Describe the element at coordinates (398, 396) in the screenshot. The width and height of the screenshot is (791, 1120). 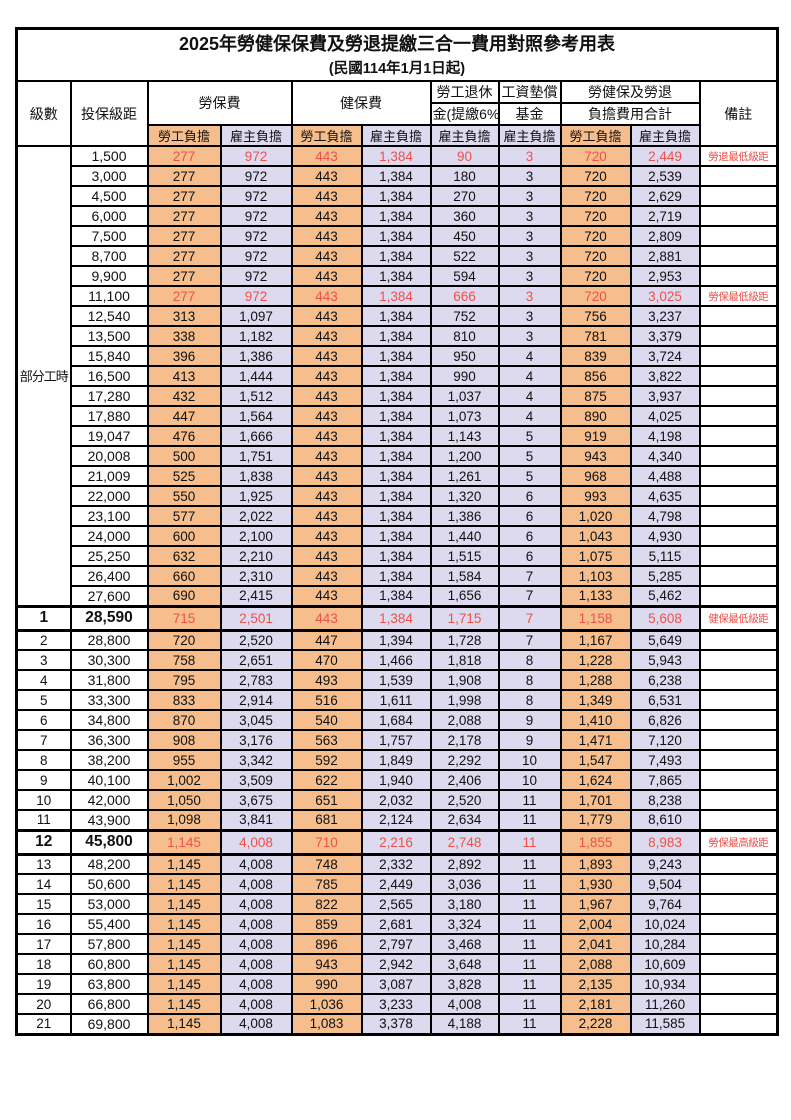
I see `table-row: 17,280 432 1,512 443 1,384 1,037 4 875 3,937` at that location.